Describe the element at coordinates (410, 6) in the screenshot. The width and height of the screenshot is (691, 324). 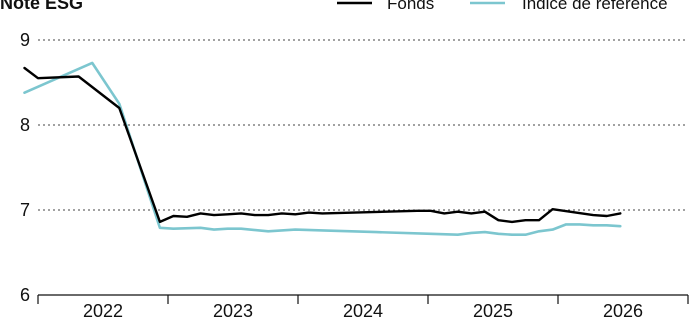
I see `legend-item-fonds: Fonds` at that location.